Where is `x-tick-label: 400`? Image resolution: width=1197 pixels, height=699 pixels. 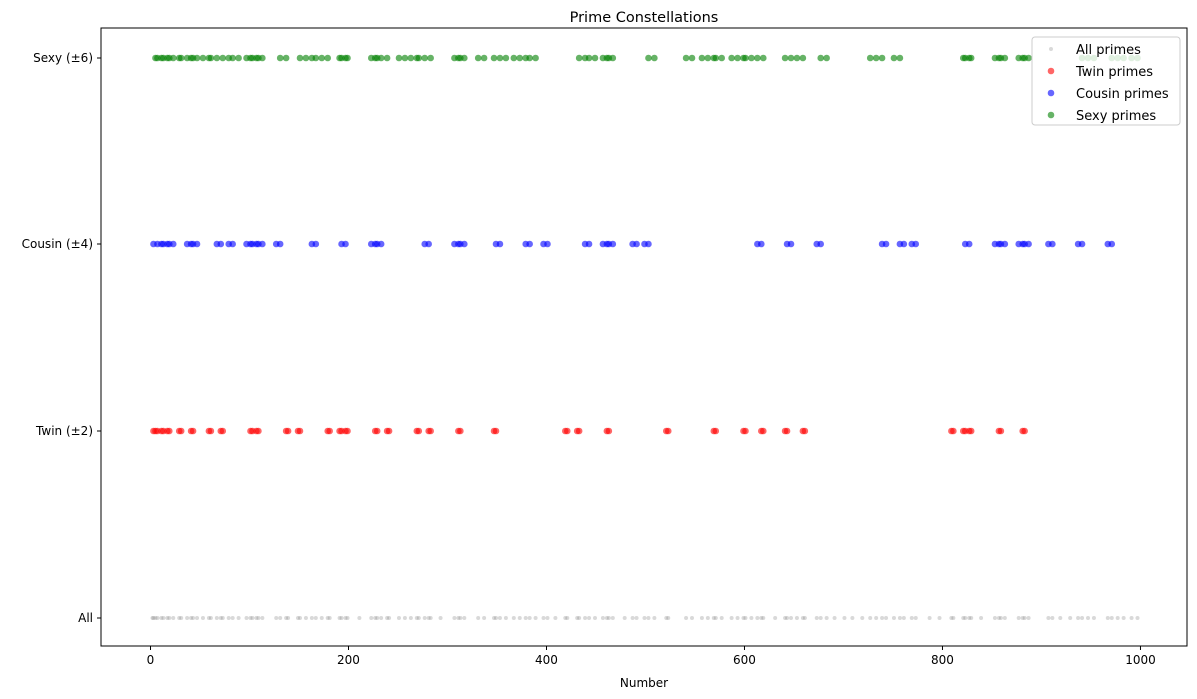
x-tick-label: 400 is located at coordinates (546, 660).